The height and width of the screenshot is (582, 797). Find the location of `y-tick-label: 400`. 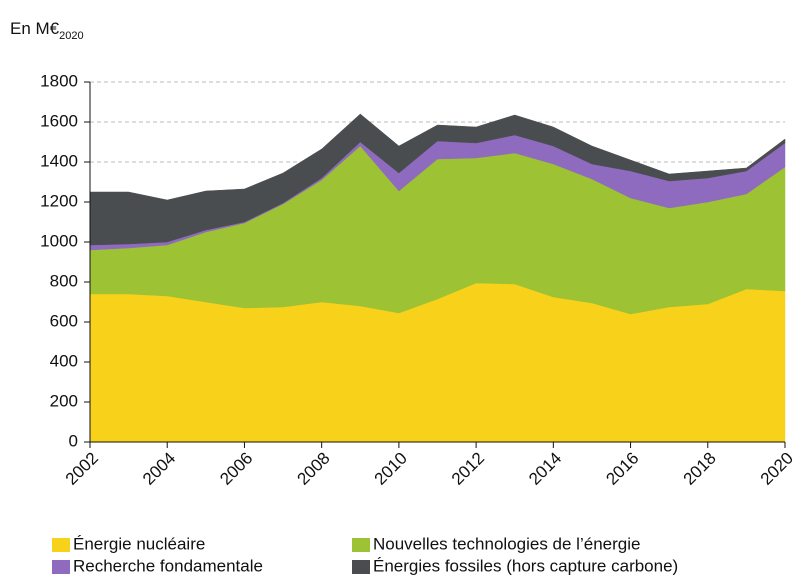

y-tick-label: 400 is located at coordinates (64, 360).